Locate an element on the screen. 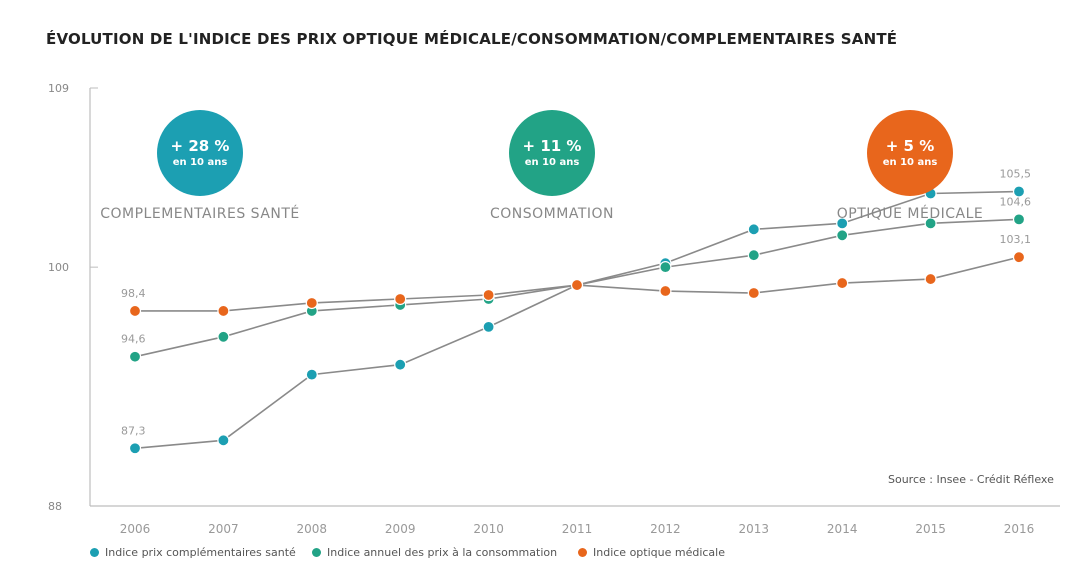 This screenshot has width=1090, height=576. bubble-label-optique: OPTIQUE MÉDICALE is located at coordinates (910, 214).